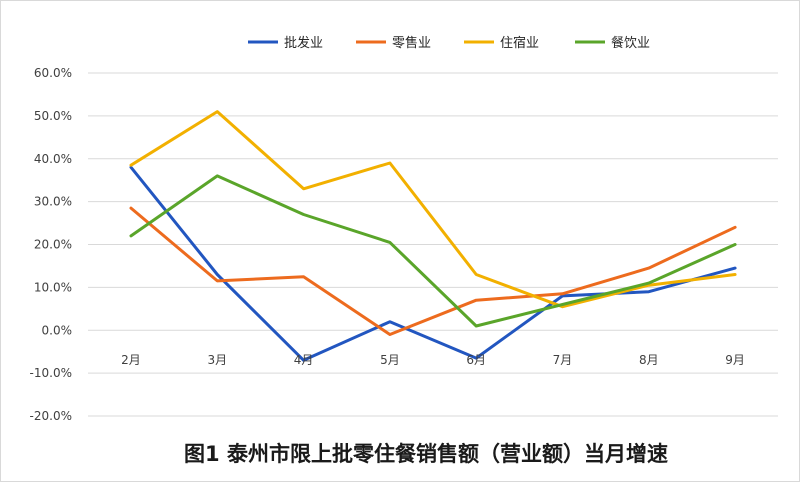  What do you see at coordinates (53, 202) in the screenshot?
I see `y-tick-label: 30.0%` at bounding box center [53, 202].